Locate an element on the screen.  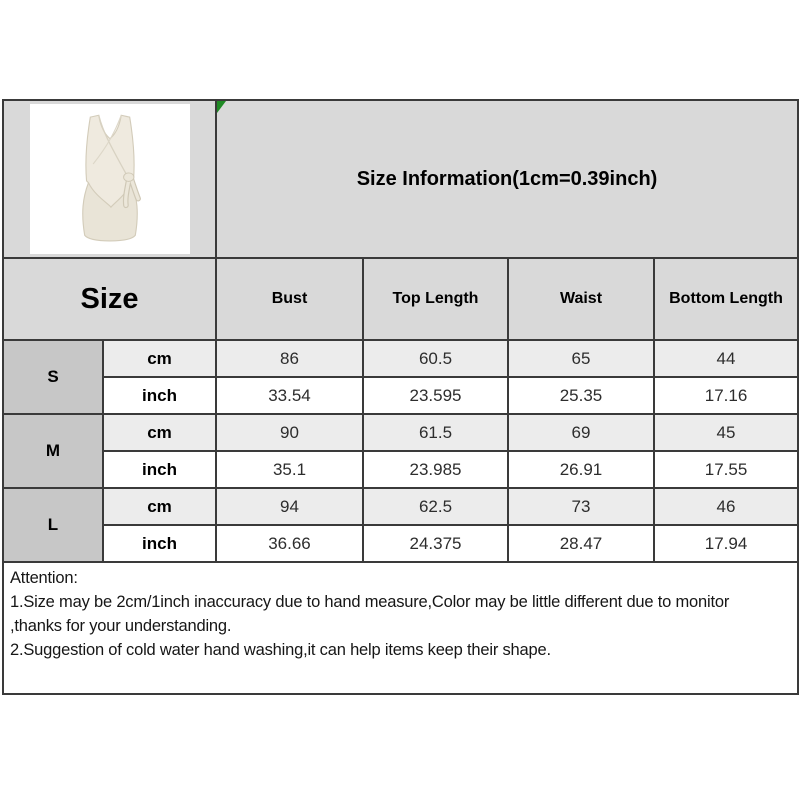
size-label-m: M is located at coordinates (53, 451).